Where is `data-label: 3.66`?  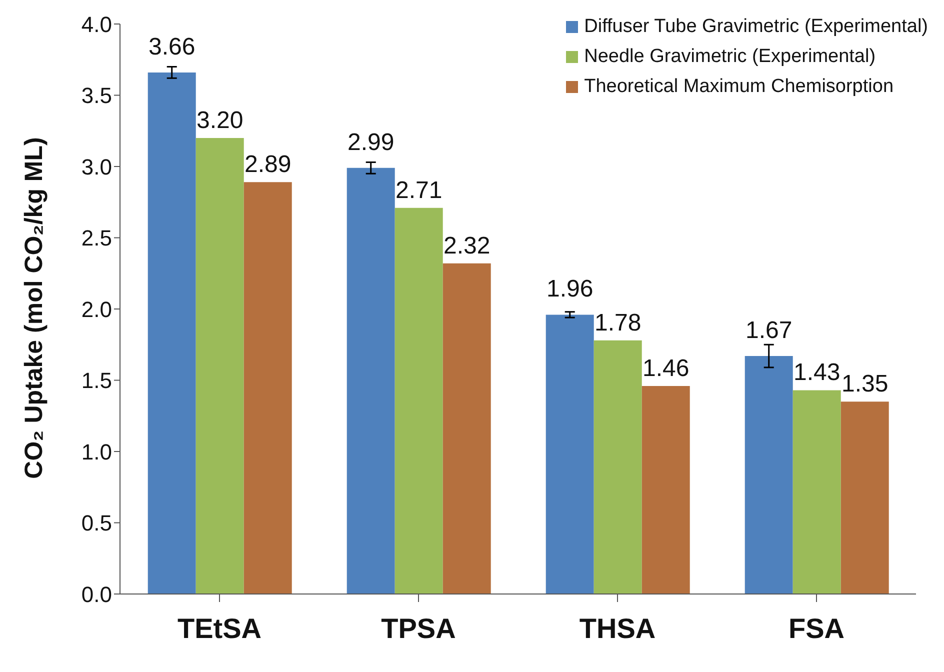 data-label: 3.66 is located at coordinates (172, 46).